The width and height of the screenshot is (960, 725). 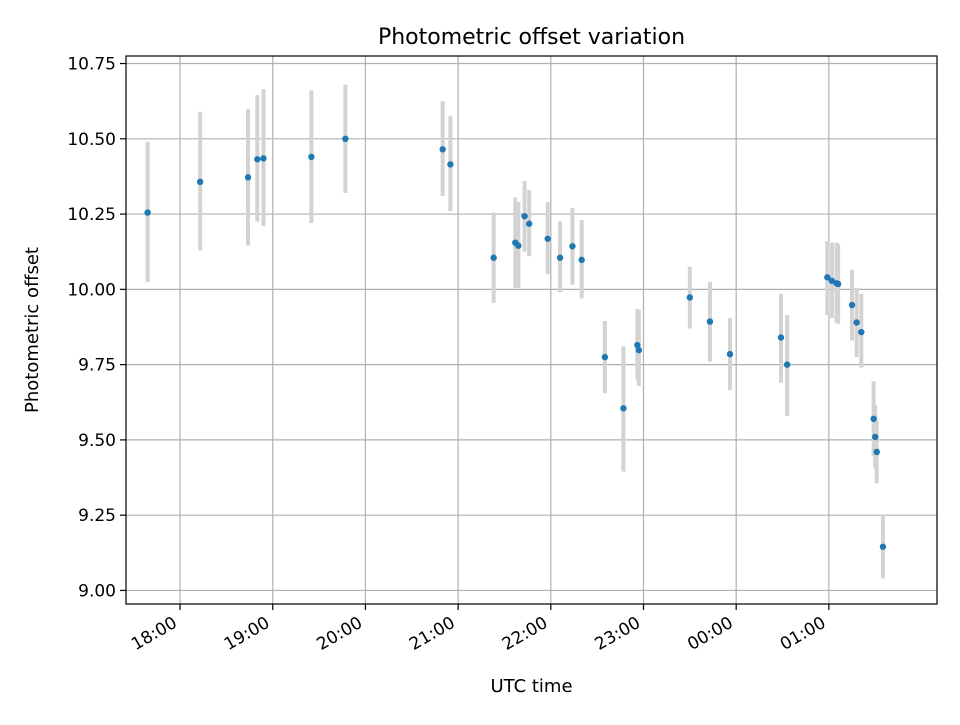 I want to click on y-tick-label: 9.25, so click(x=97, y=516).